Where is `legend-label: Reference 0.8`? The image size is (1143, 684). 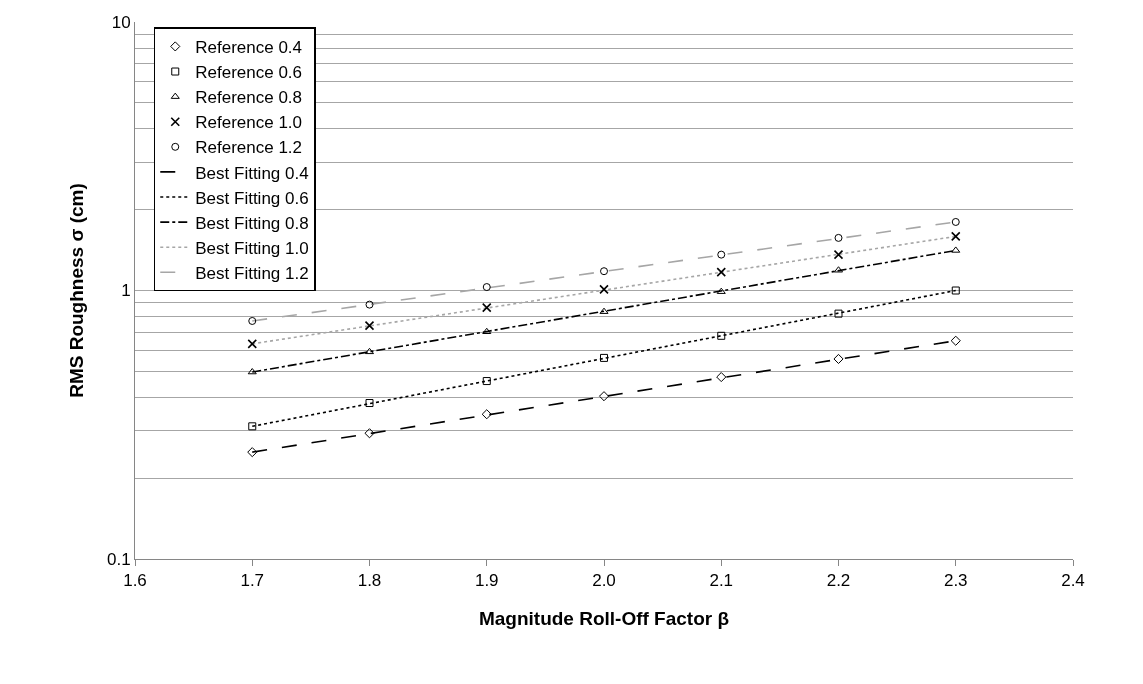 legend-label: Reference 0.8 is located at coordinates (249, 98).